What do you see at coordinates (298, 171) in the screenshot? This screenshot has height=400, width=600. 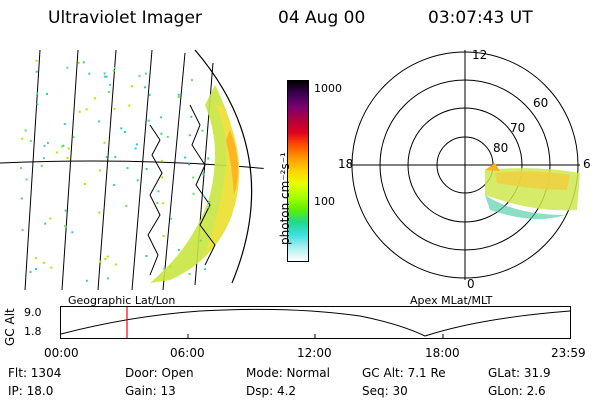 I see `colorbar` at bounding box center [298, 171].